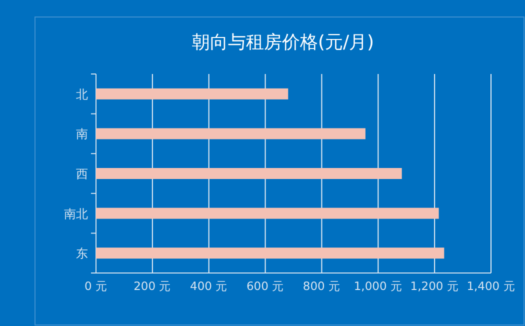 The image size is (525, 326). Describe the element at coordinates (82, 94) in the screenshot. I see `y-tick-label: 北` at that location.